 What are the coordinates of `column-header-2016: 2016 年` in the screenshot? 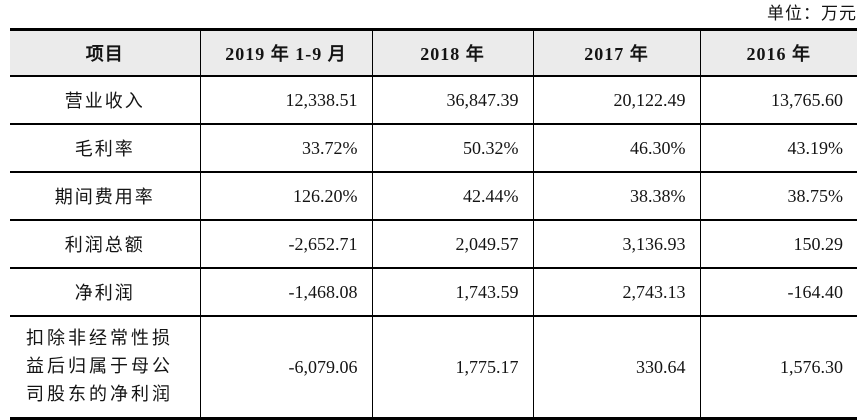 It's located at (778, 53).